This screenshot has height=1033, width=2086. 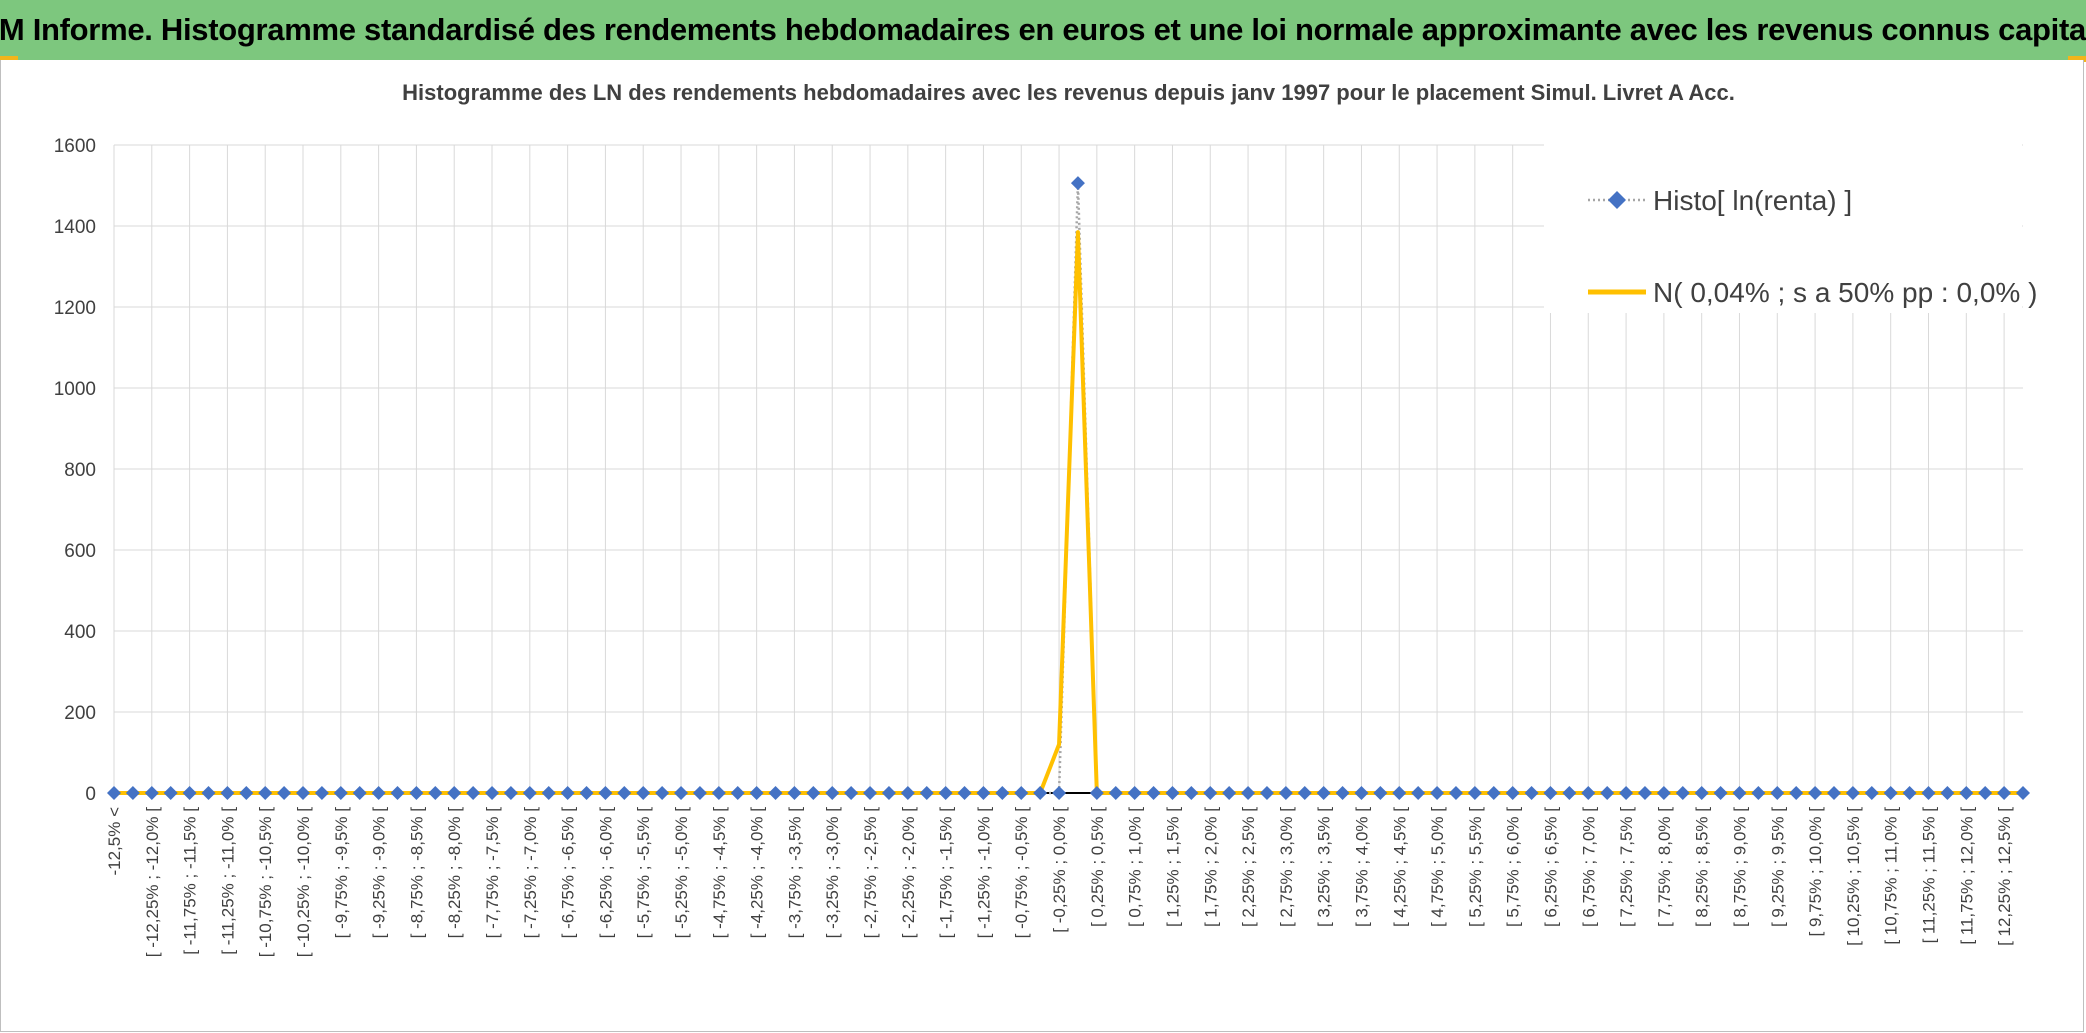 What do you see at coordinates (1097, 867) in the screenshot?
I see `x-tick-label: [ 0,25% ; 0,5% [` at bounding box center [1097, 867].